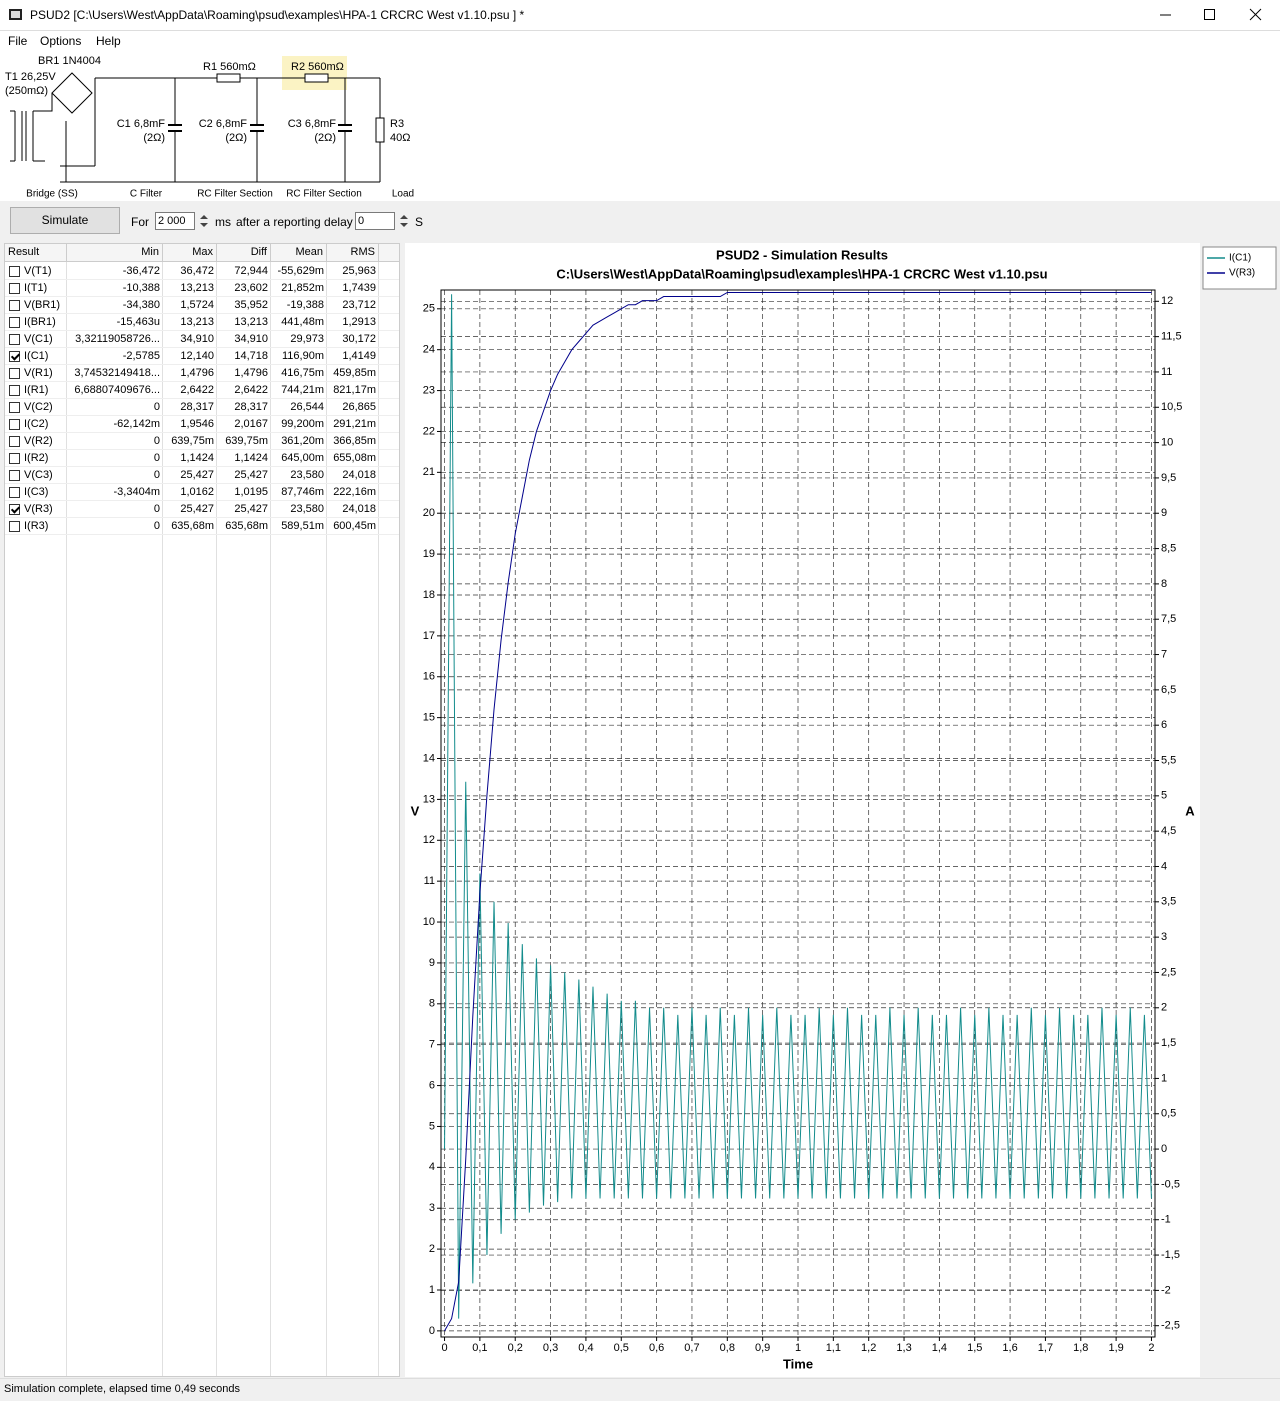 The image size is (1280, 1401). What do you see at coordinates (802, 254) in the screenshot?
I see `chart-title: PSUD2 - Simulation Results` at bounding box center [802, 254].